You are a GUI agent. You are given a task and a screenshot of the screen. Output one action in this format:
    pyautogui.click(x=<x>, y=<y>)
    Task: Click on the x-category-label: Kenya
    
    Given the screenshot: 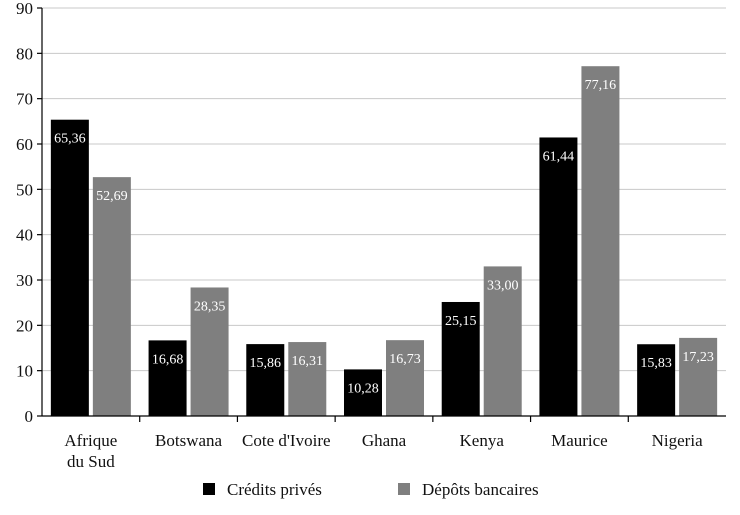 What is the action you would take?
    pyautogui.click(x=482, y=440)
    